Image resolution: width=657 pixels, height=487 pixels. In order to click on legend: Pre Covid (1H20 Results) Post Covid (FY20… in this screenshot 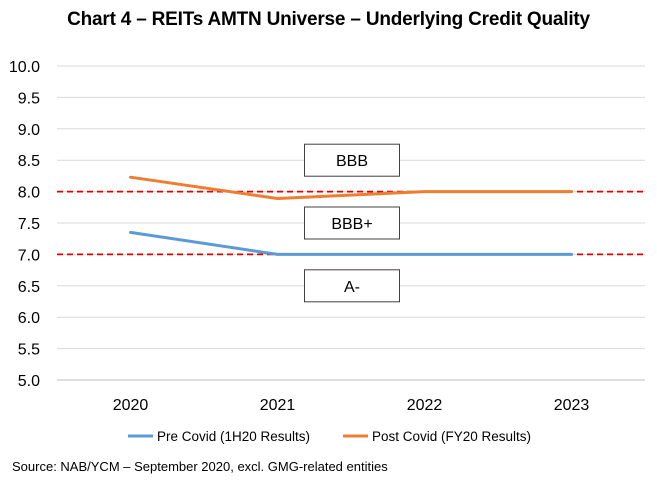, I will do `click(329, 436)`.